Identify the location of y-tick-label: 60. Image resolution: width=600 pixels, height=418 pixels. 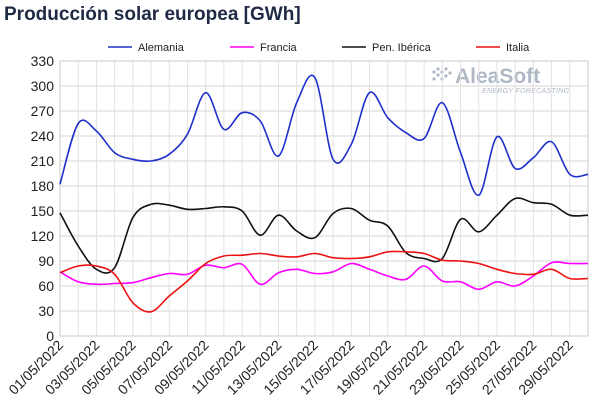
(46, 286).